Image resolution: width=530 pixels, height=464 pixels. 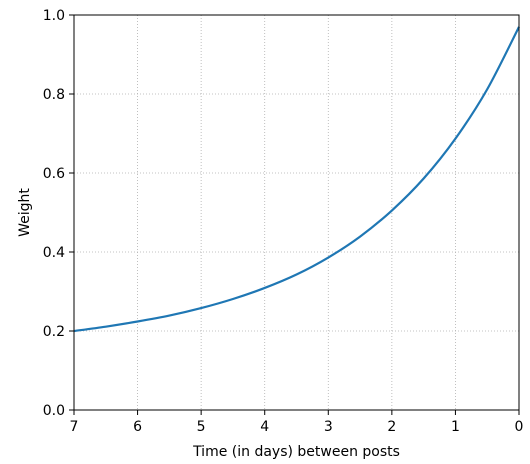 I want to click on x-tick-label: 6, so click(x=137, y=427).